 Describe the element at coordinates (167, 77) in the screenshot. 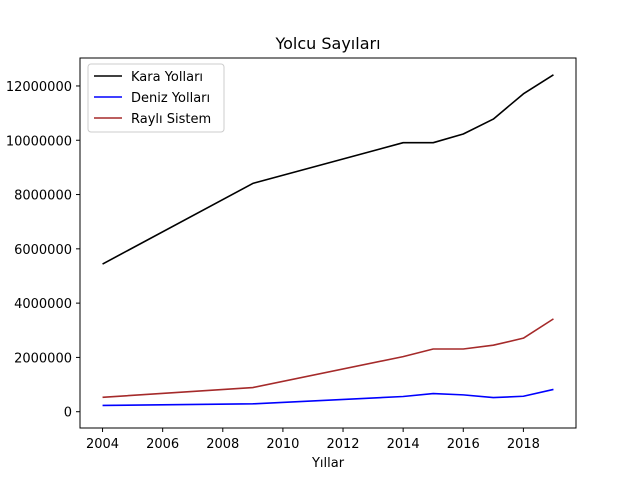

I see `legend-label: Kara Yolları` at that location.